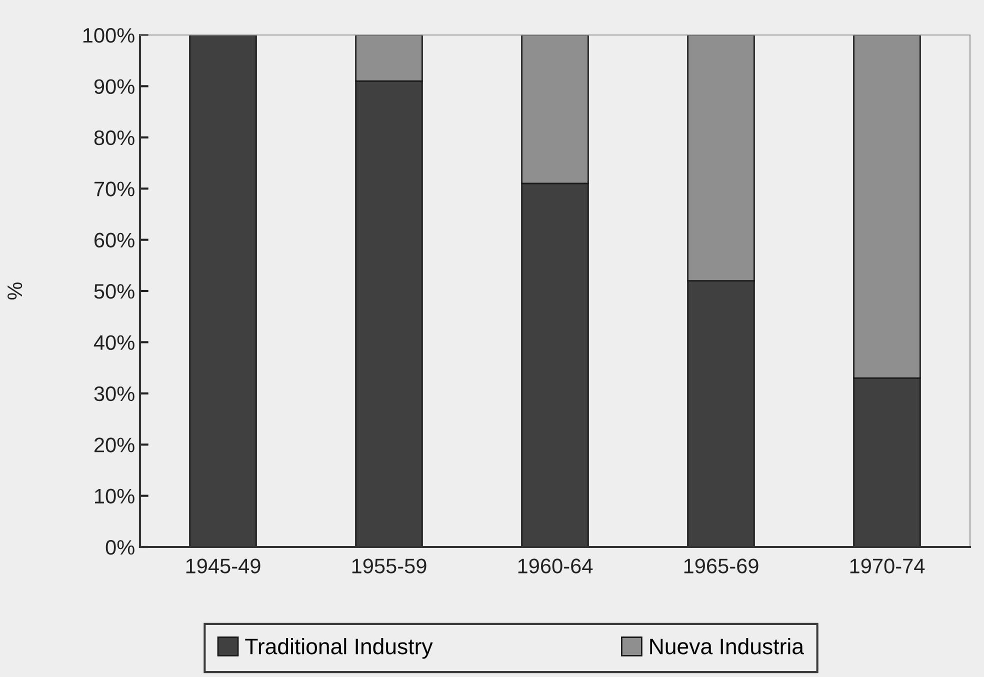 Image resolution: width=984 pixels, height=677 pixels. I want to click on y-tick-label: 40%, so click(114, 342).